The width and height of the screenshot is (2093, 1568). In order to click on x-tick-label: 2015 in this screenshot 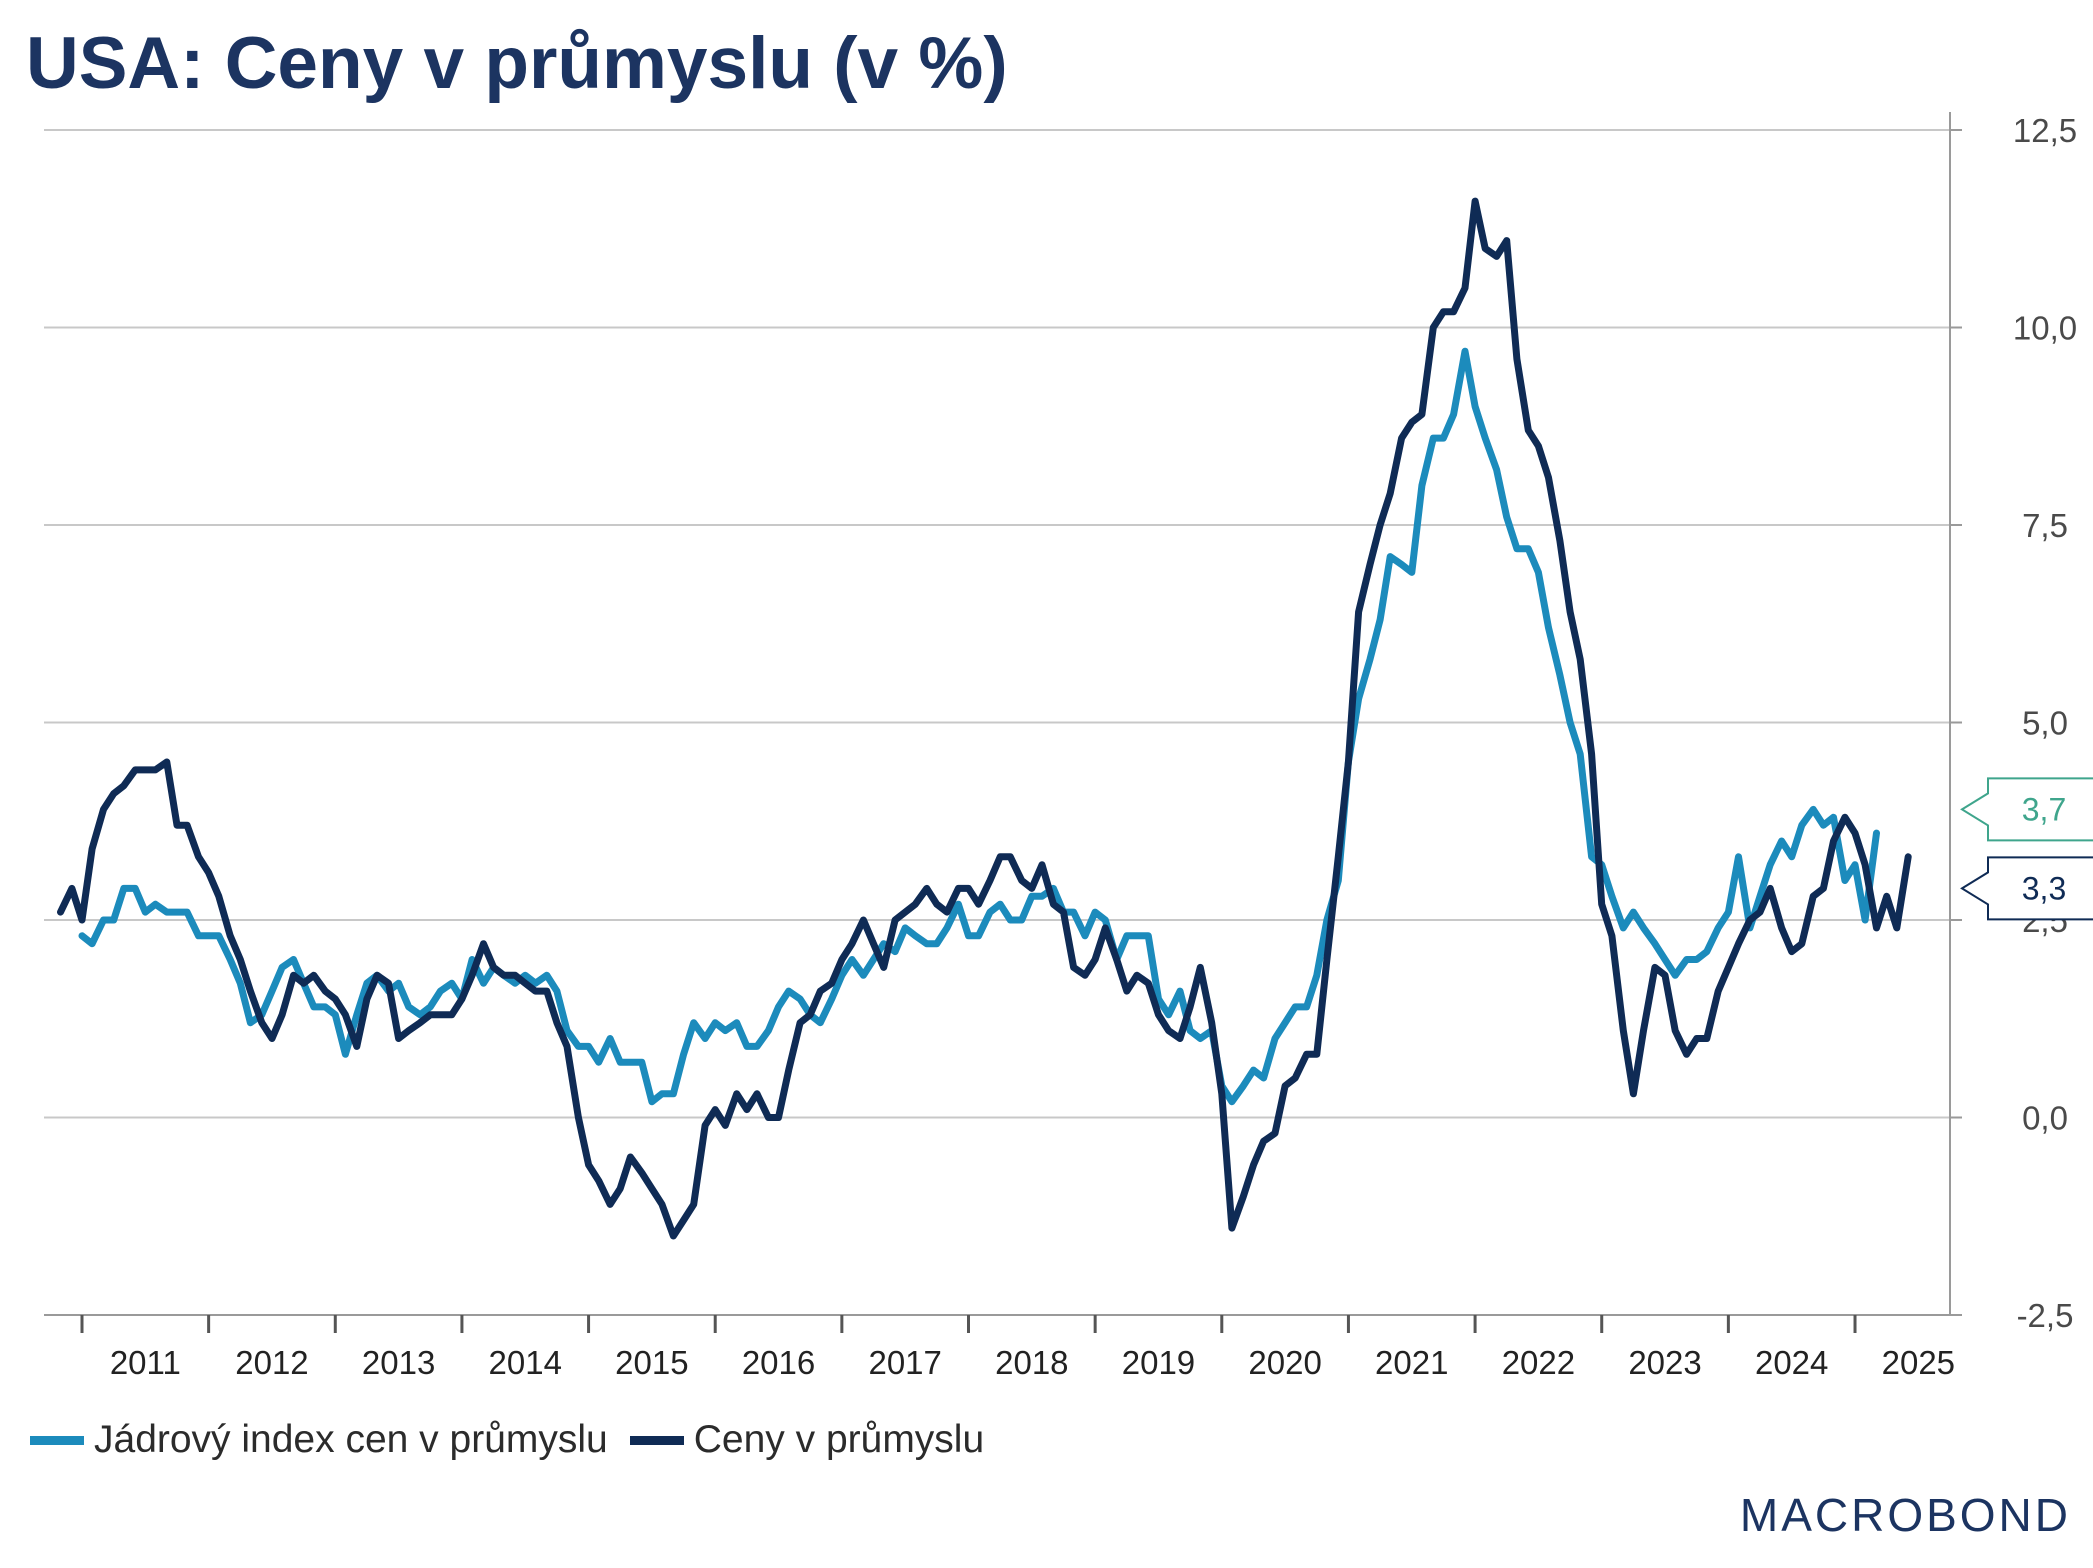, I will do `click(651, 1362)`.